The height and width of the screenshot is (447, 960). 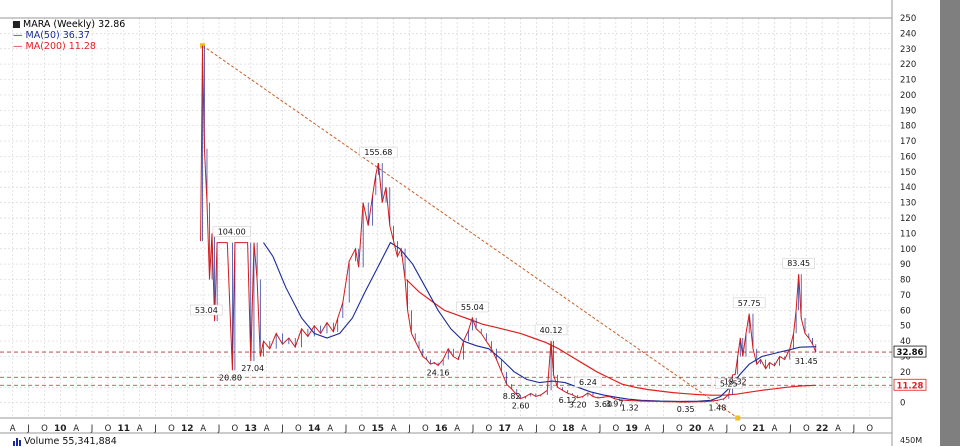 I want to click on price-swatch-icon, so click(x=16, y=24).